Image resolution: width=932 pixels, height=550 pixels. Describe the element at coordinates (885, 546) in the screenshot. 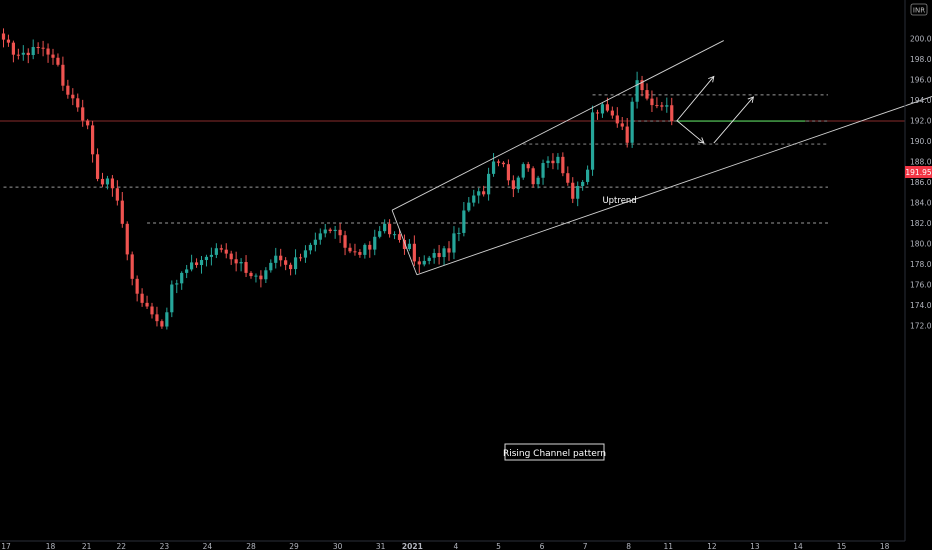

I see `time-tick-label: 18` at that location.